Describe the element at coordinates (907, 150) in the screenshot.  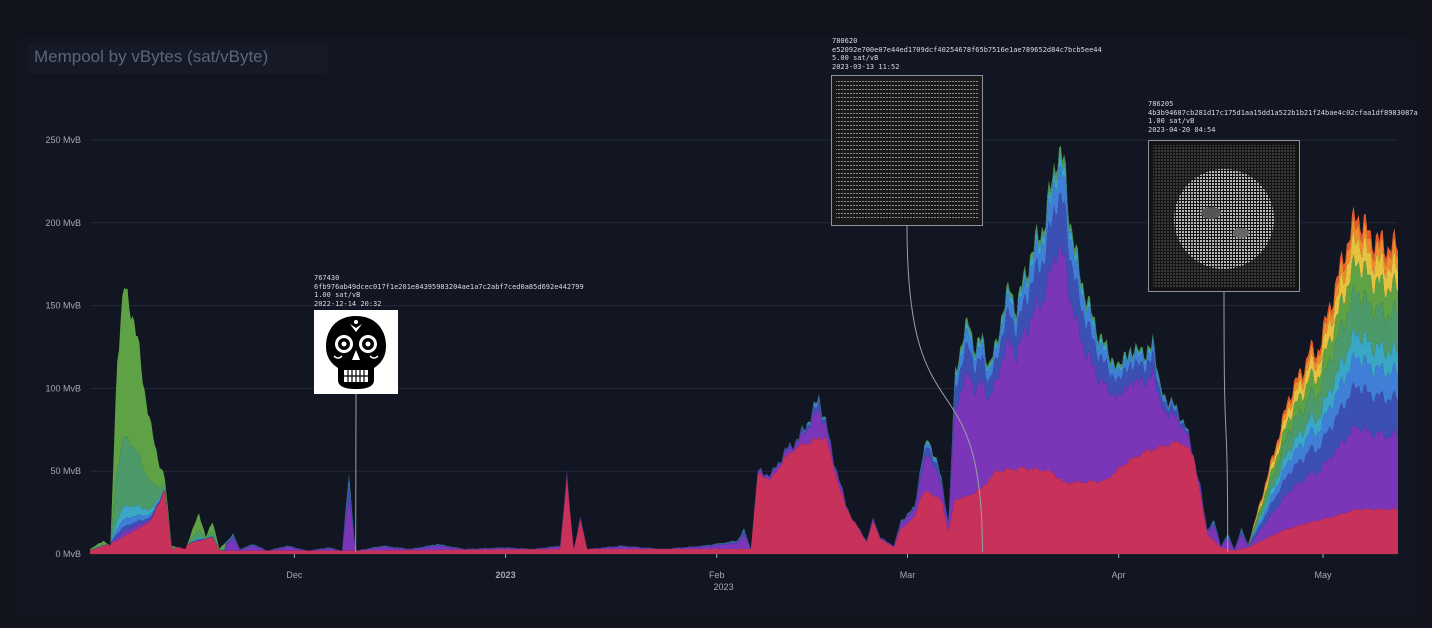
I see `text-art-icon` at that location.